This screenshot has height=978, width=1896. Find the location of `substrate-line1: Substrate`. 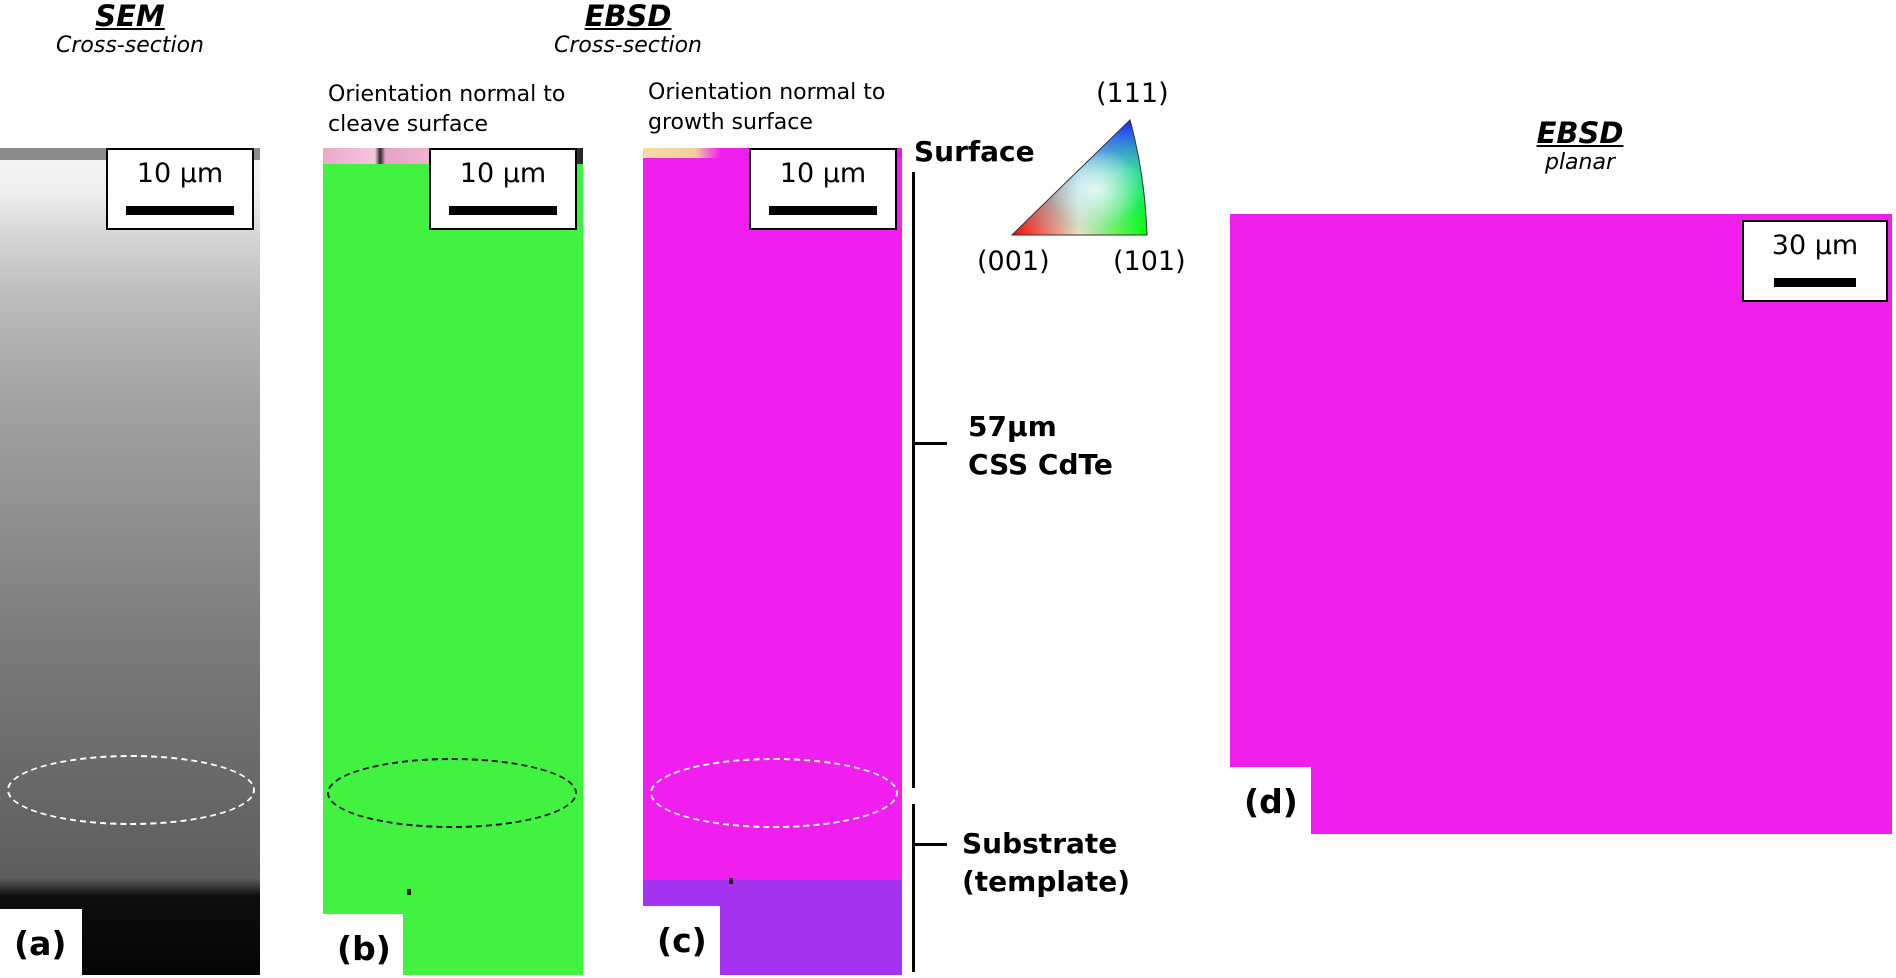

substrate-line1: Substrate is located at coordinates (1040, 843).